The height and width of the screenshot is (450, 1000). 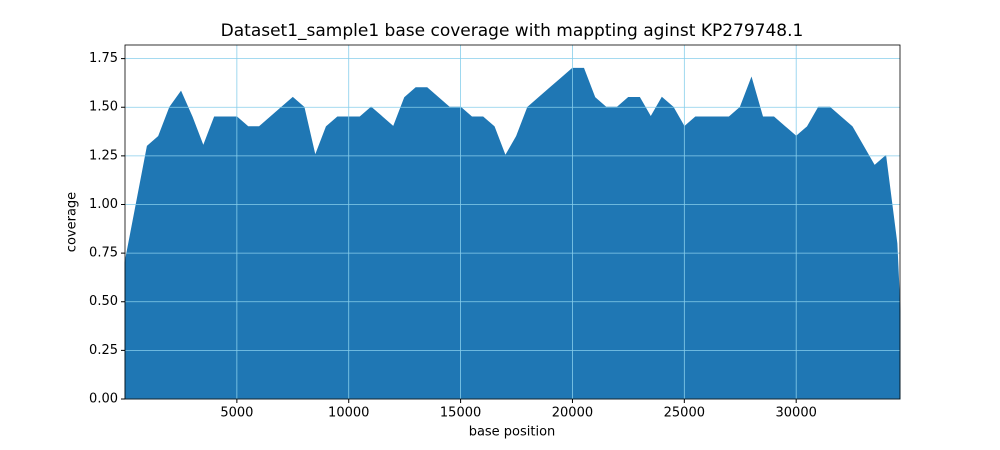 I want to click on x-tick-label: 10000, so click(x=348, y=413).